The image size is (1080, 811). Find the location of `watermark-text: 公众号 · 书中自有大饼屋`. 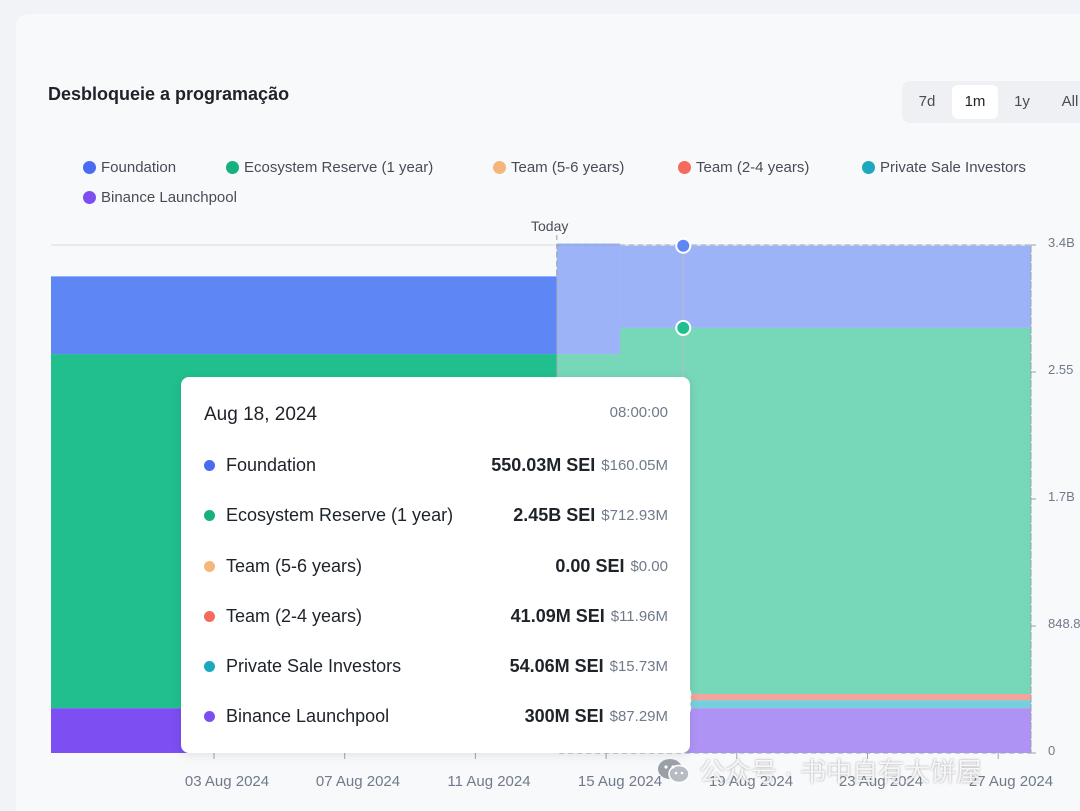

watermark-text: 公众号 · 书中自有大饼屋 is located at coordinates (841, 772).